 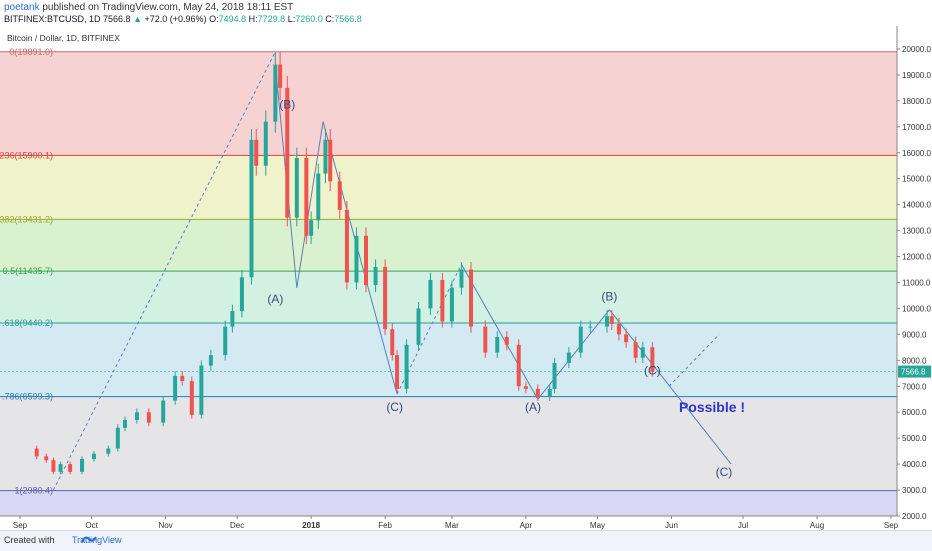 I want to click on close-label: C:, so click(x=330, y=19).